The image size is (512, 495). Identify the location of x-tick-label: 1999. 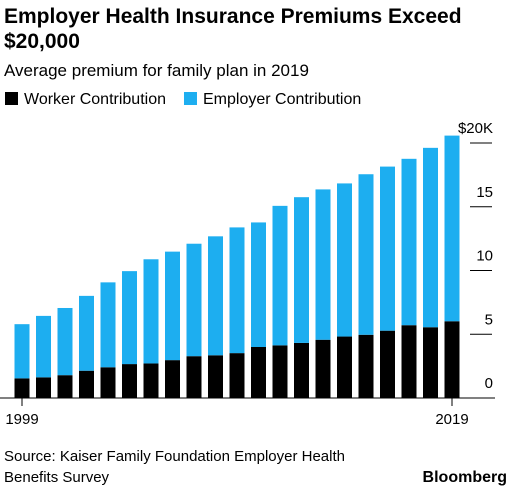
(21, 419).